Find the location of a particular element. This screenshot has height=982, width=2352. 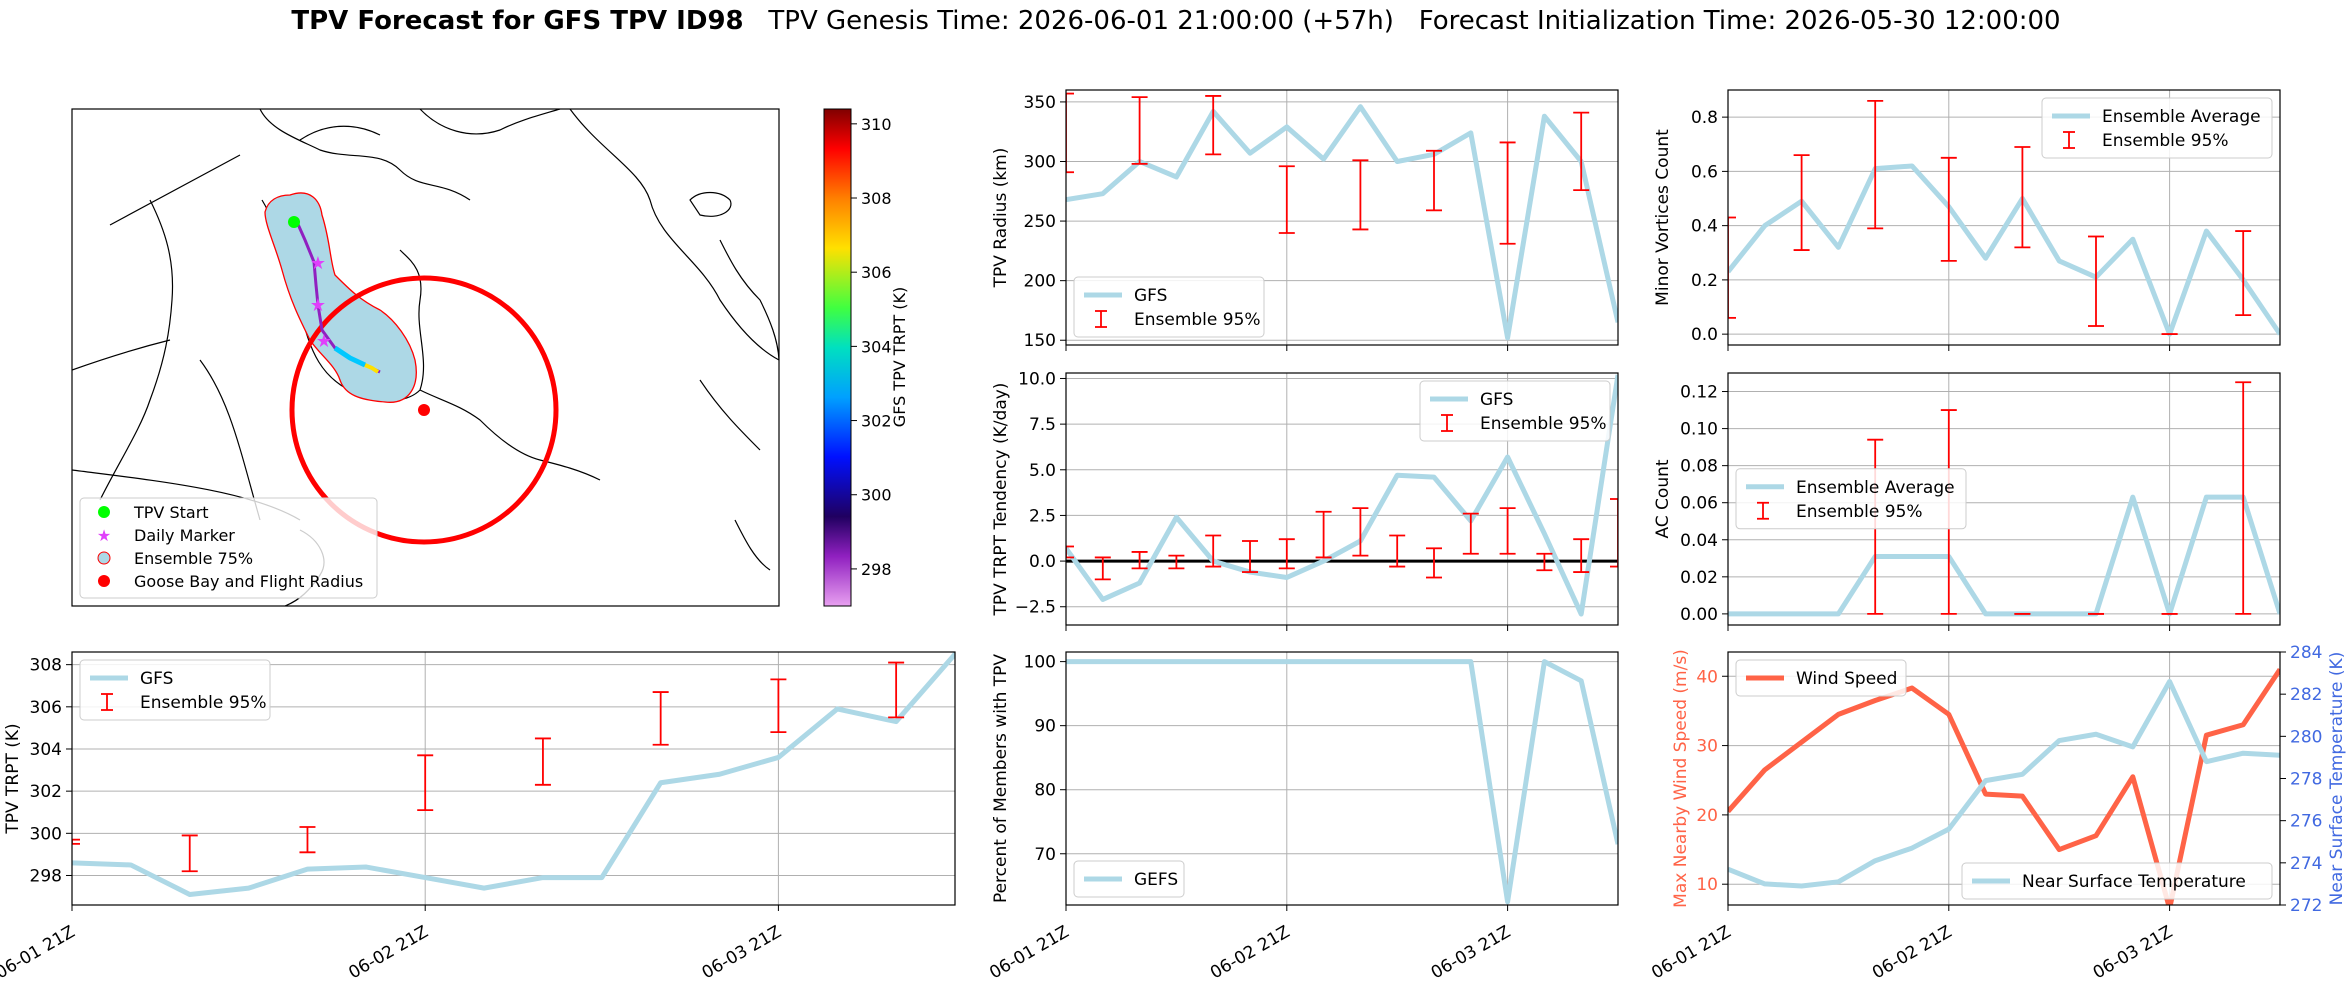

y-tick-label: 80 is located at coordinates (1045, 791).